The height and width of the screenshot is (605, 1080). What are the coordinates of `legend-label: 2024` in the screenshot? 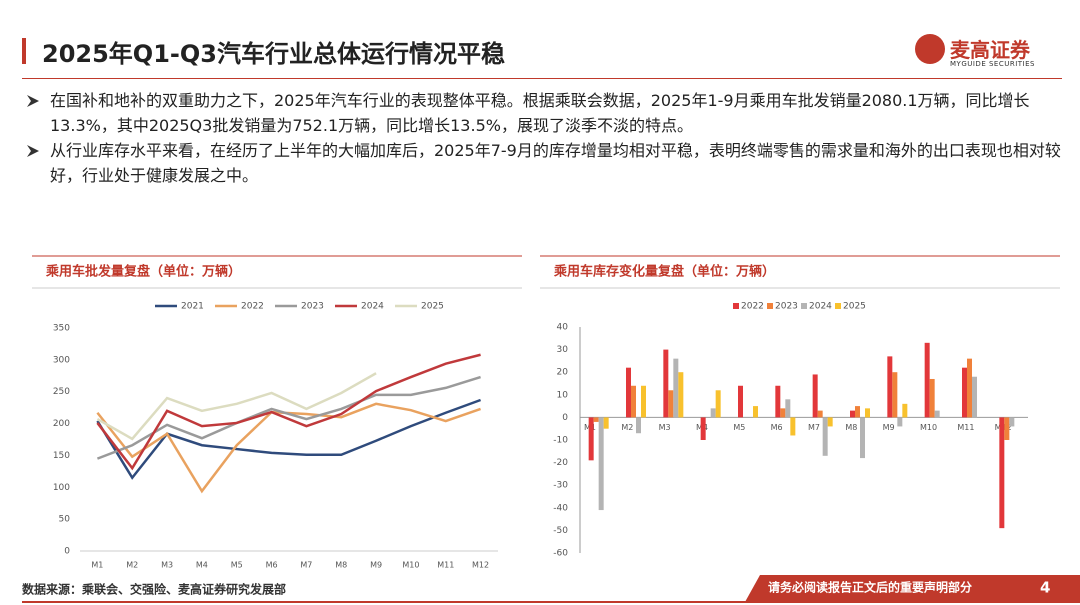 It's located at (820, 307).